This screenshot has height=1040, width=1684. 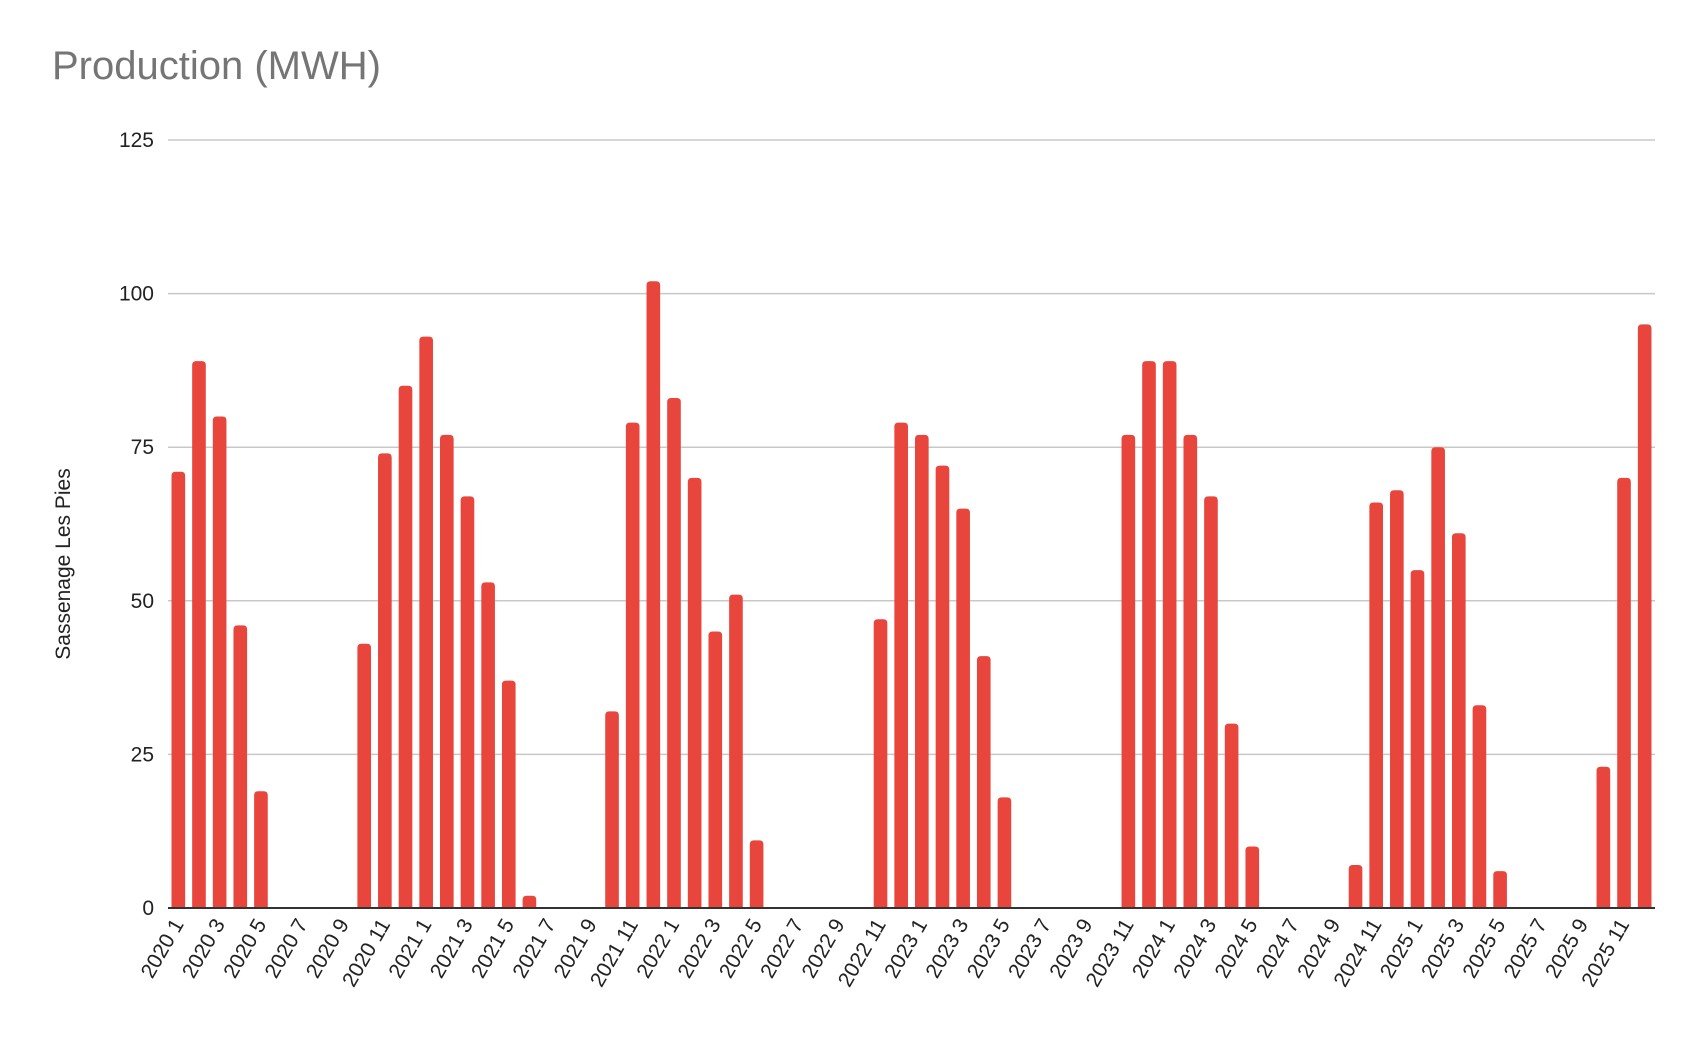 I want to click on y-tick-label: 100, so click(x=136, y=294).